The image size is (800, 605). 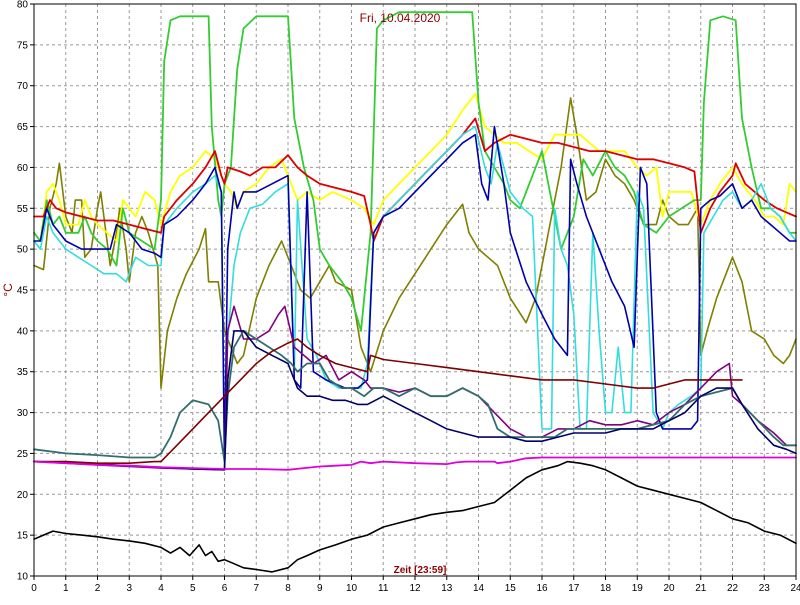 I want to click on x-tick-label: 1, so click(x=66, y=588).